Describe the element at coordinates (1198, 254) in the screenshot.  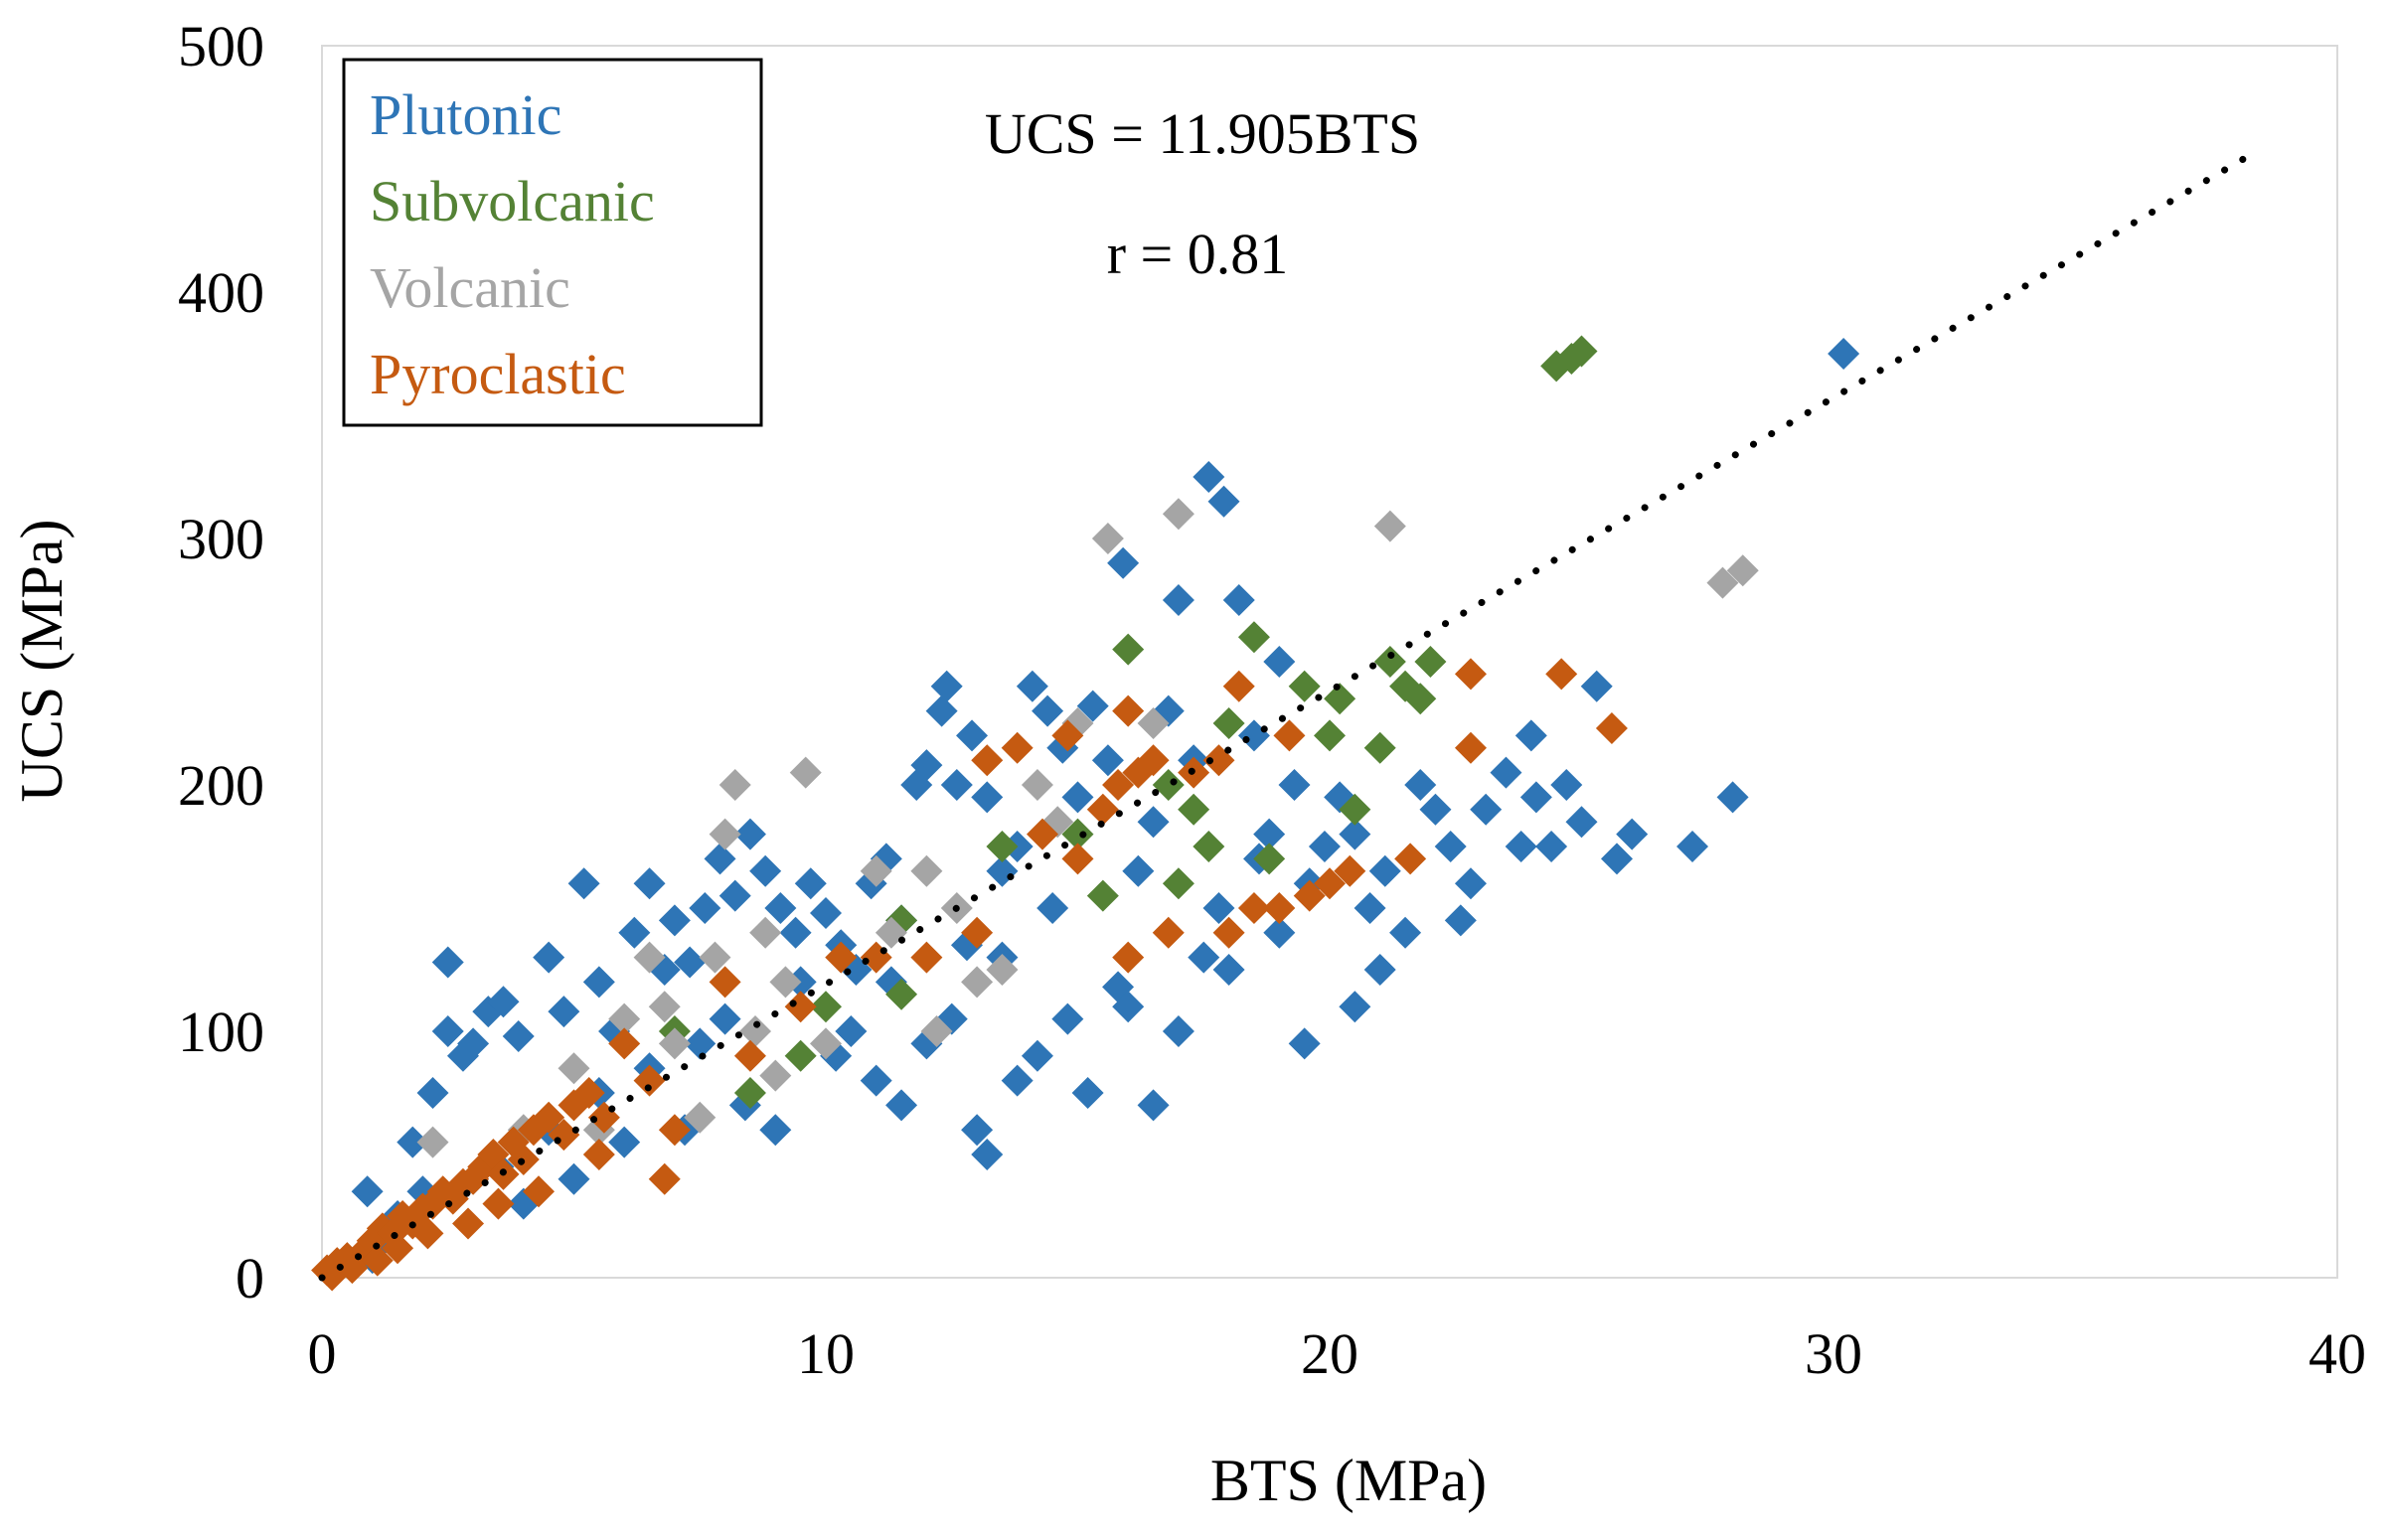
I see `correlation-annotation: r = 0.81` at that location.